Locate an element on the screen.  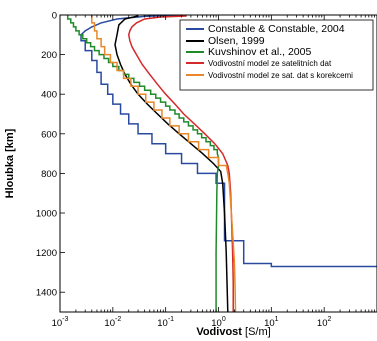
legend-box is located at coordinates (276, 55).